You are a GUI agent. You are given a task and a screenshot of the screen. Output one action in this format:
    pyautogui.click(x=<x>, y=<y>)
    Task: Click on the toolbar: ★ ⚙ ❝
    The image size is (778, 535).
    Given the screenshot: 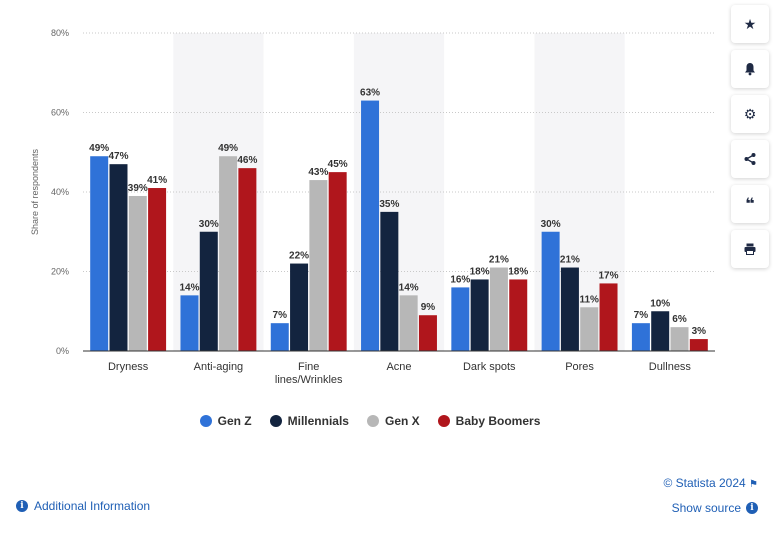 What is the action you would take?
    pyautogui.click(x=750, y=140)
    